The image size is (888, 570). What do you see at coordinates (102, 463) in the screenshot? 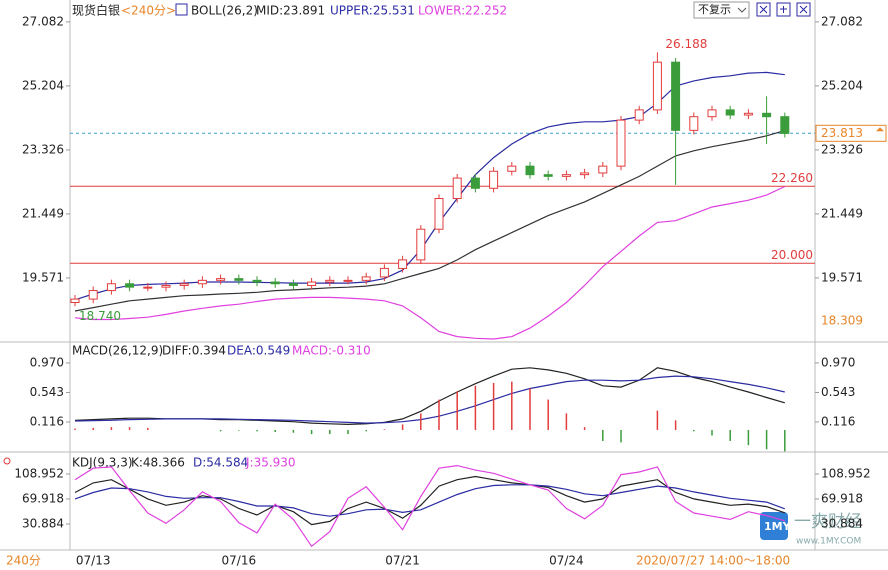
I see `indicator-name: KDJ(9,3,3)` at bounding box center [102, 463].